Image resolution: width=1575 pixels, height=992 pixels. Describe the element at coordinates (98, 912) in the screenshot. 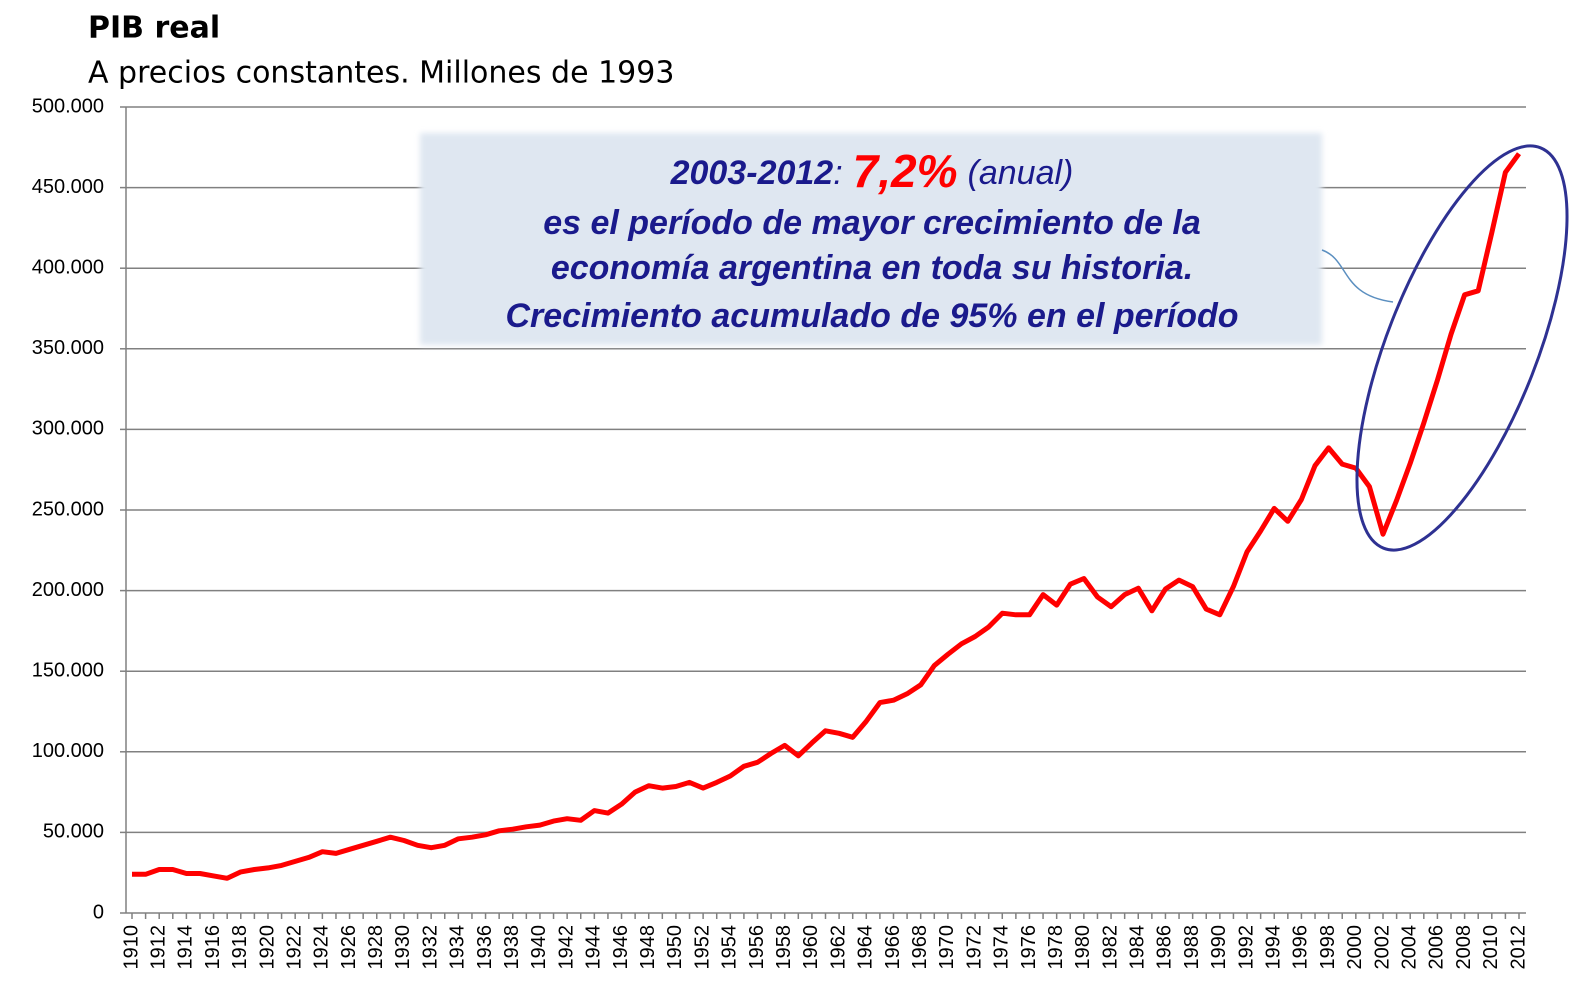

I see `y-tick-label: 0` at that location.